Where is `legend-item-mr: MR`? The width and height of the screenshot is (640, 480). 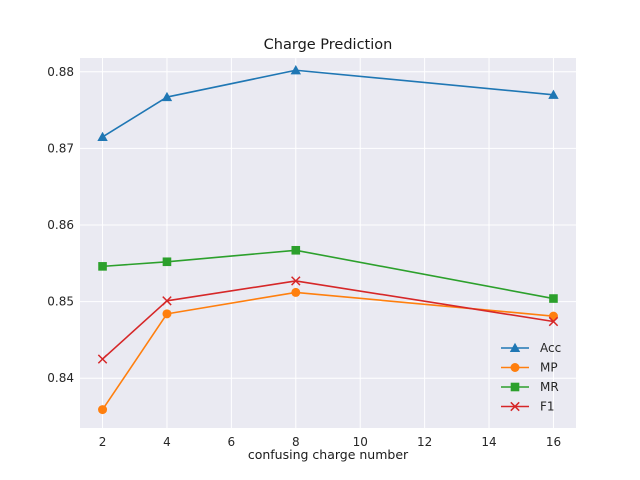
legend-item-mr: MR is located at coordinates (530, 387).